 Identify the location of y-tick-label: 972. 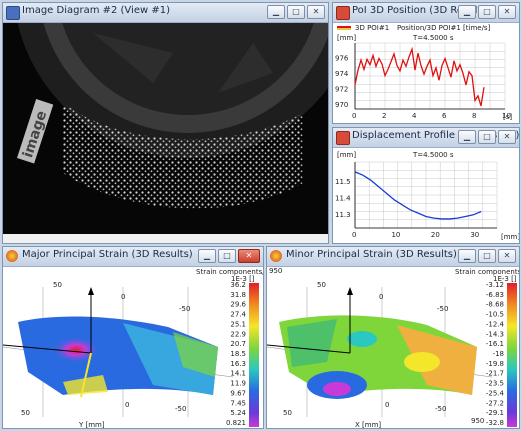
(341, 90).